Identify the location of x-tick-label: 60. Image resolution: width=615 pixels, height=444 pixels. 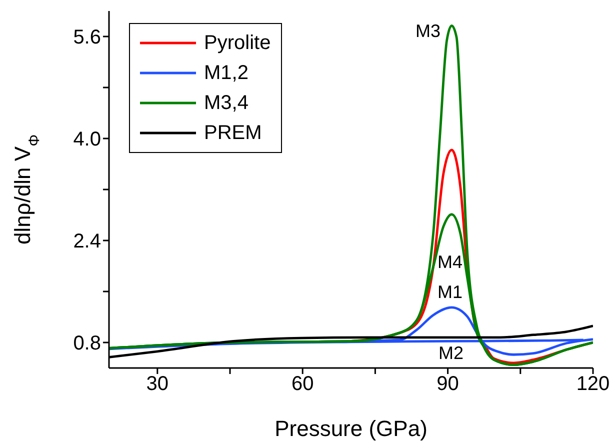
(302, 384).